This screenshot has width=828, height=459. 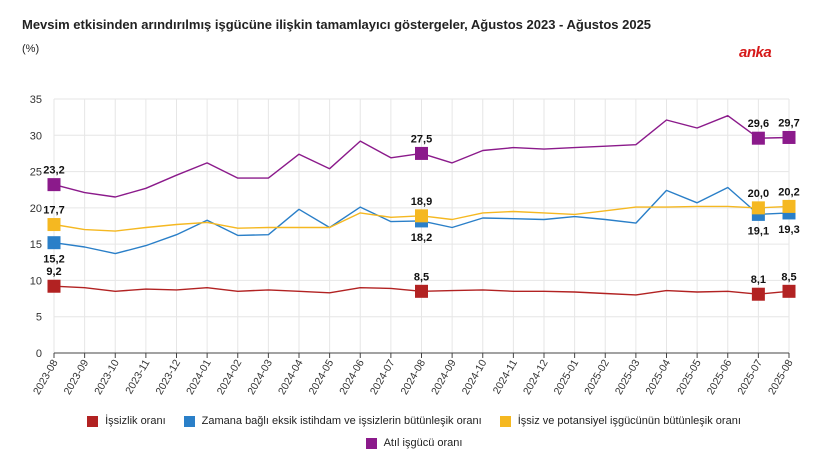 I want to click on data-label: 15,2, so click(x=53, y=260).